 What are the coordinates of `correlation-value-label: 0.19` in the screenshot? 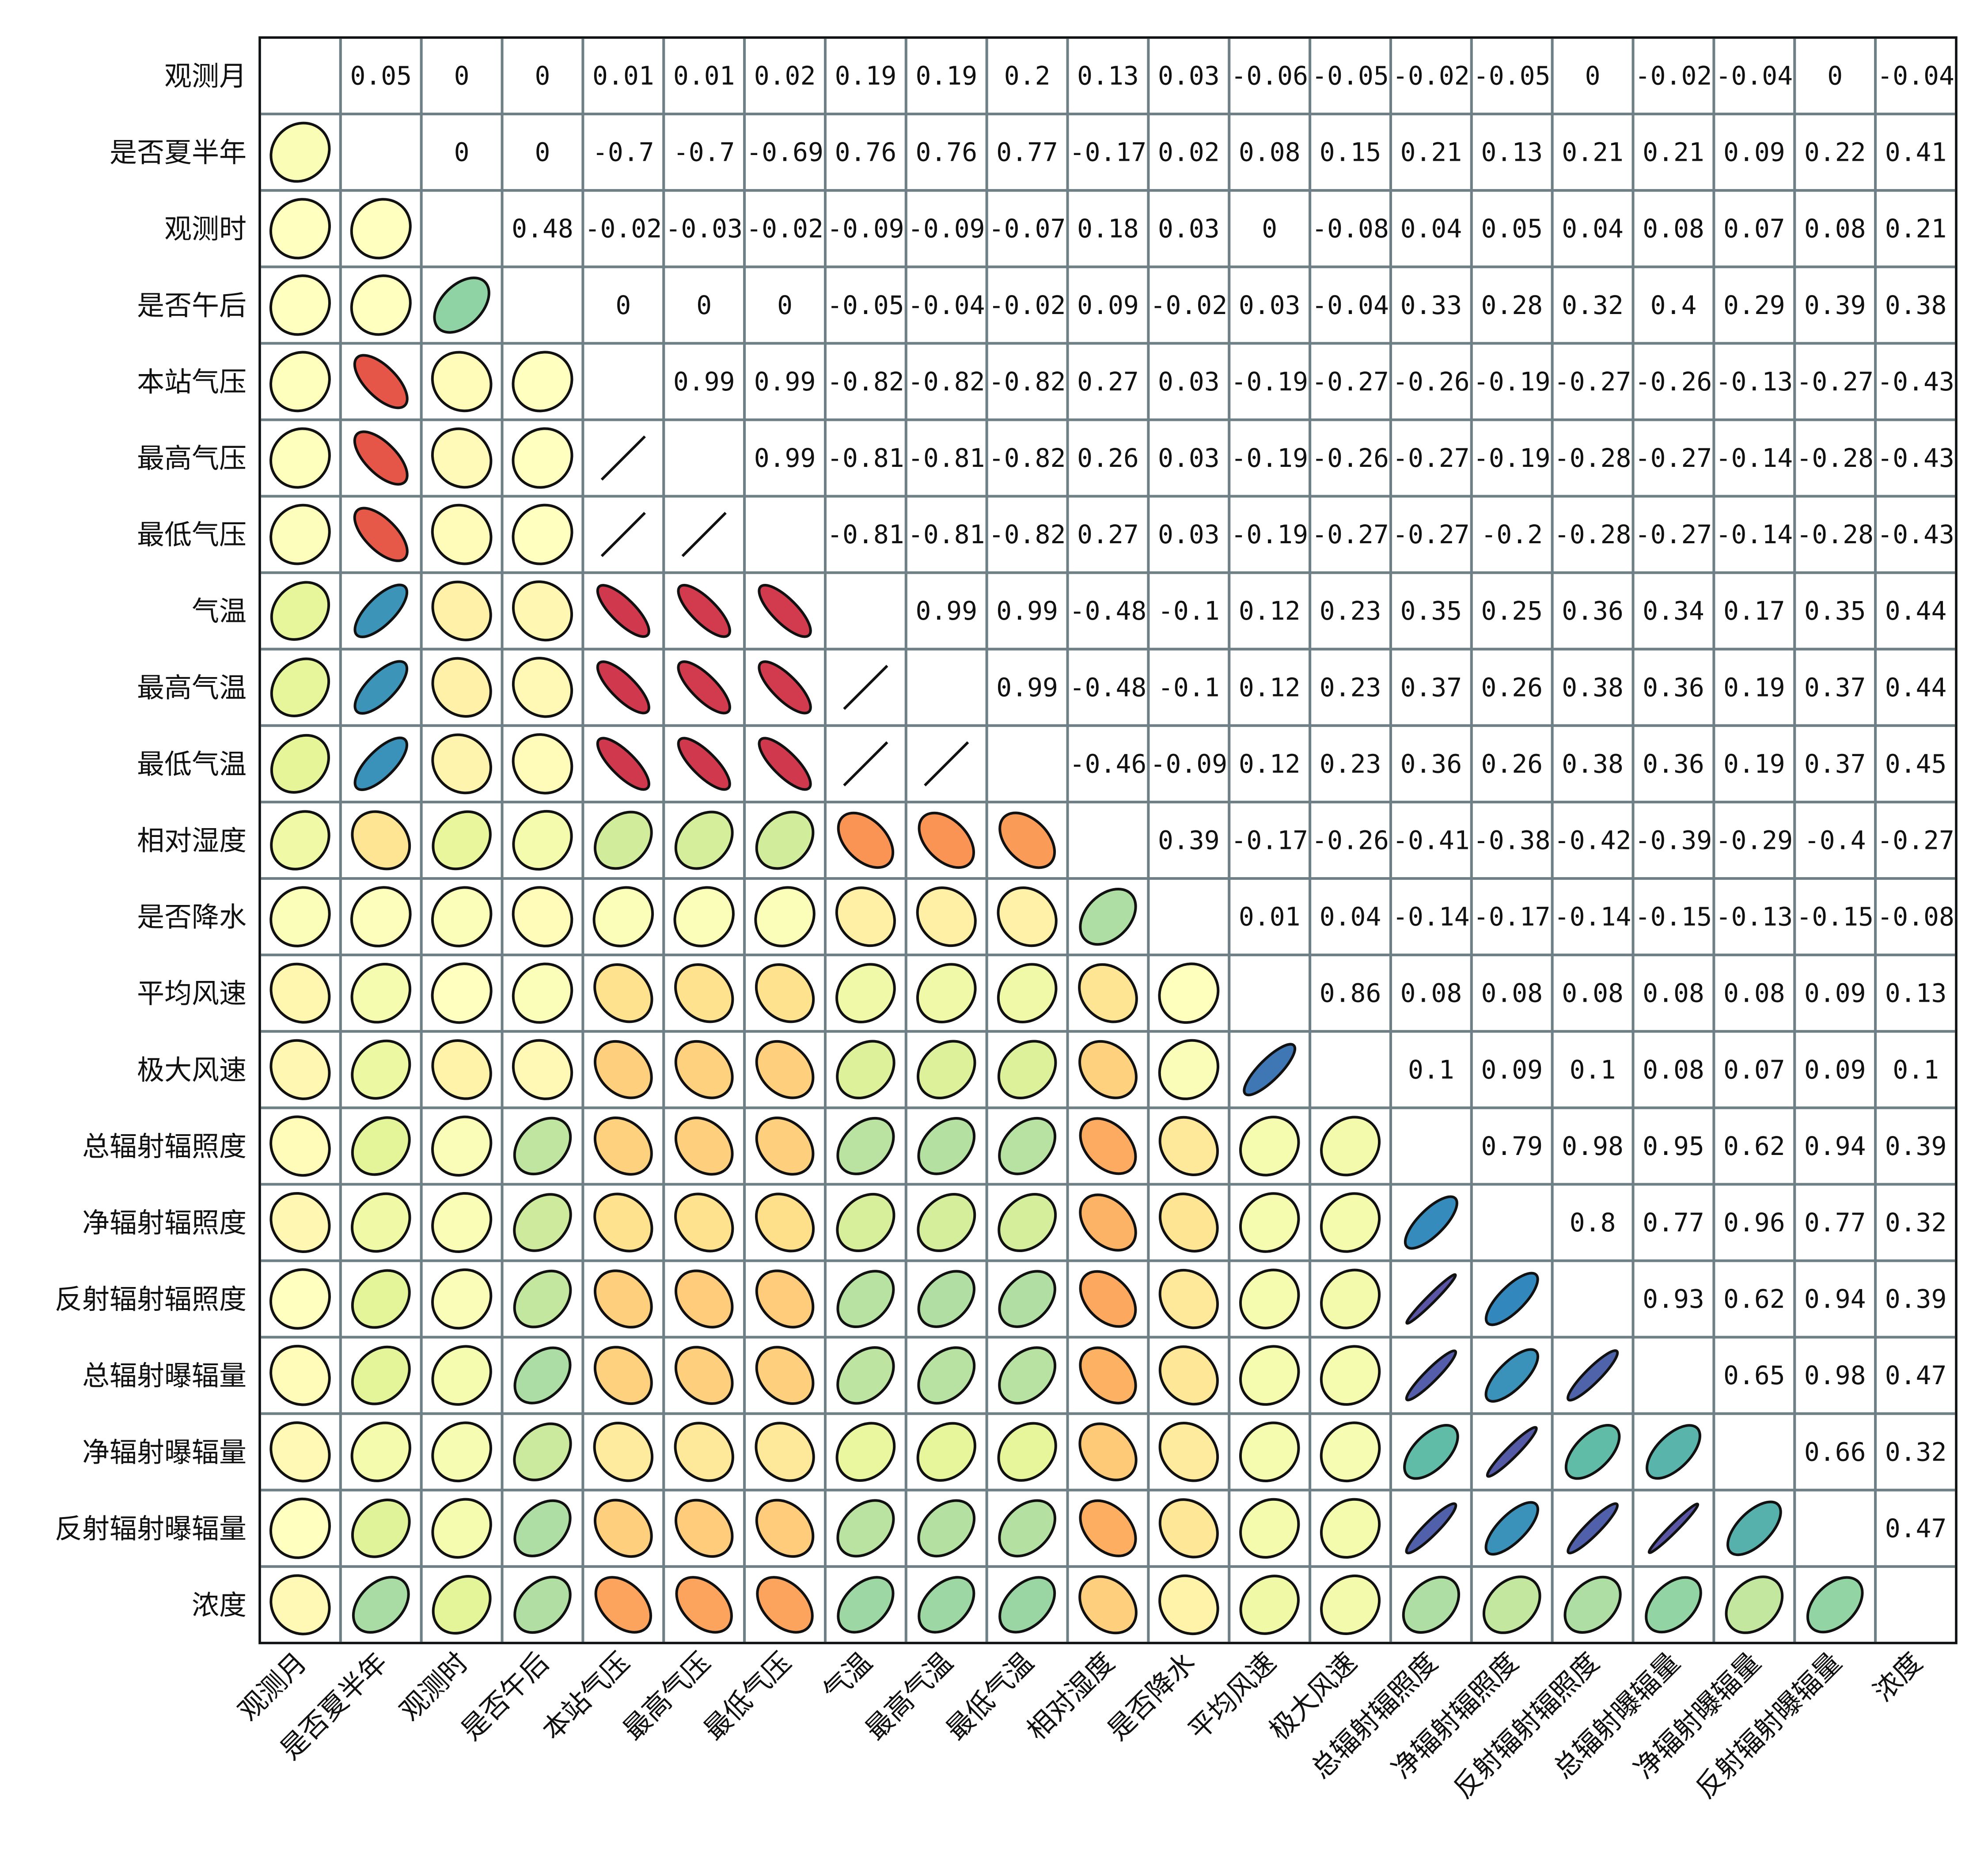 It's located at (946, 76).